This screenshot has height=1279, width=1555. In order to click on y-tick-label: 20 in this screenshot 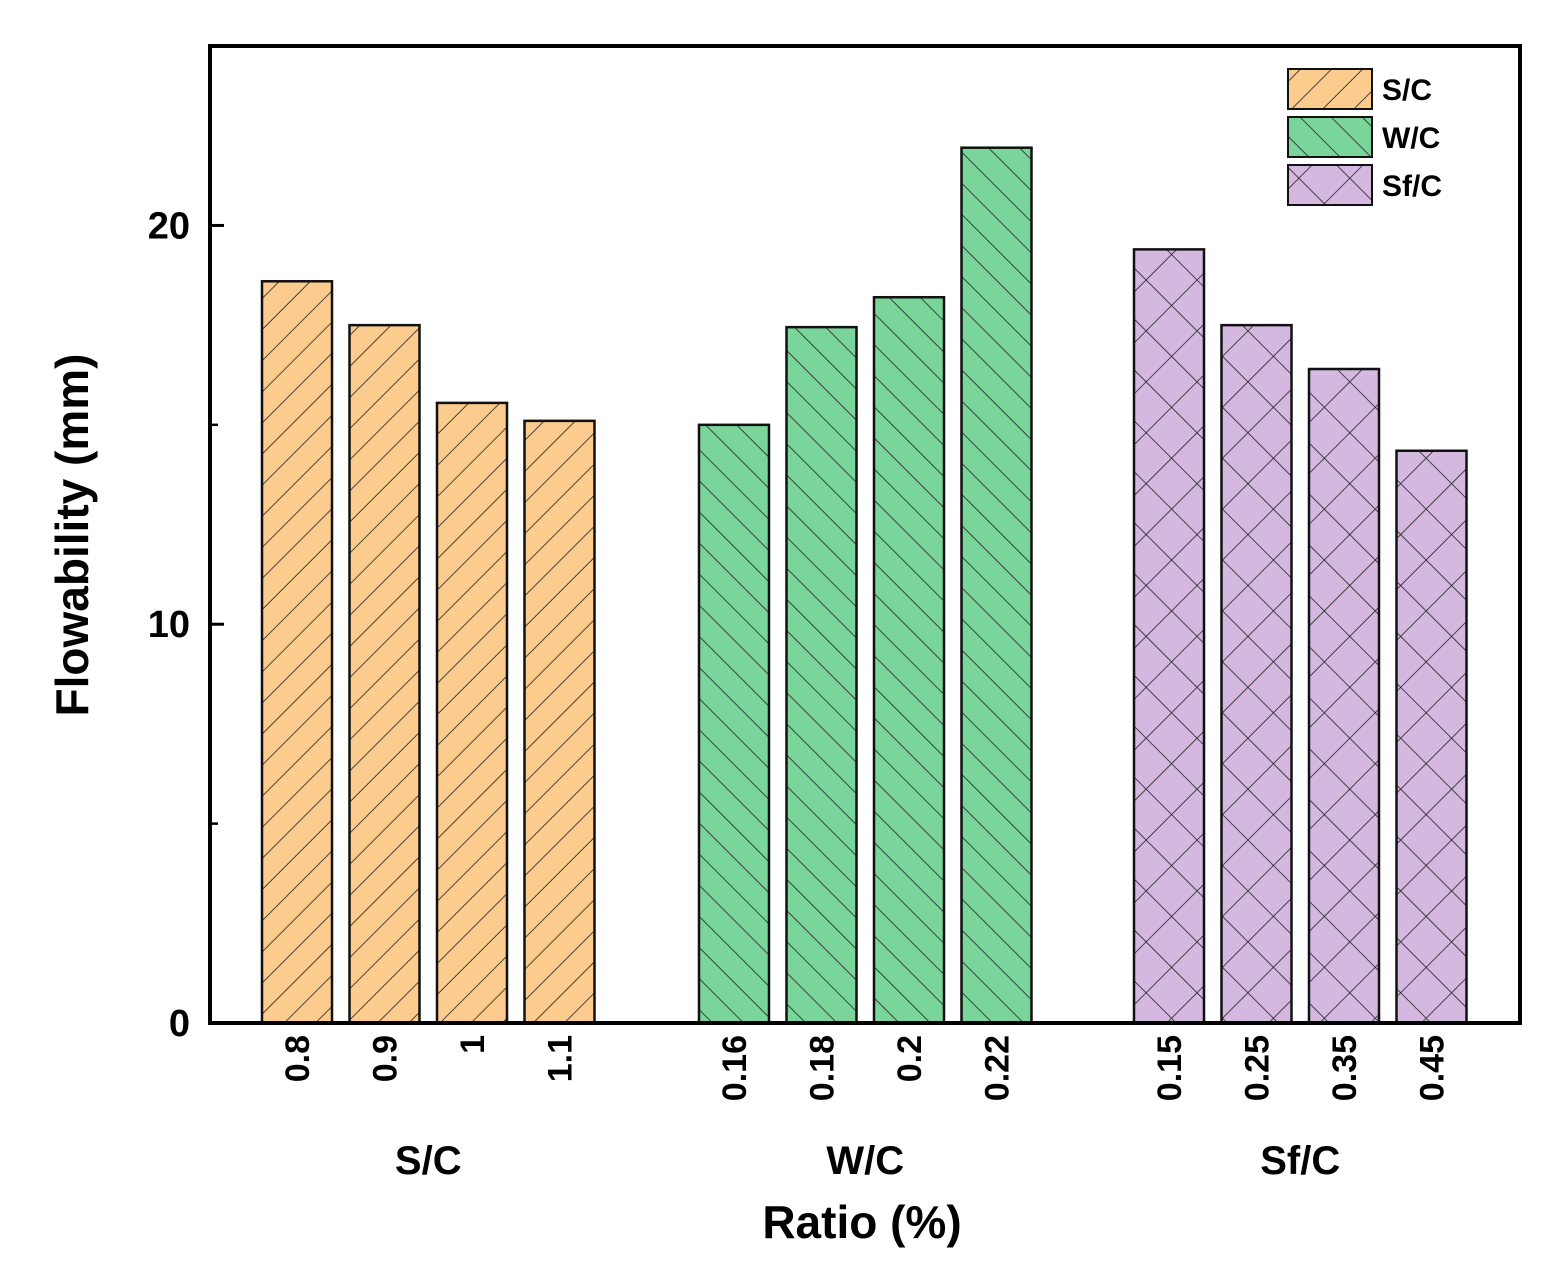, I will do `click(169, 226)`.